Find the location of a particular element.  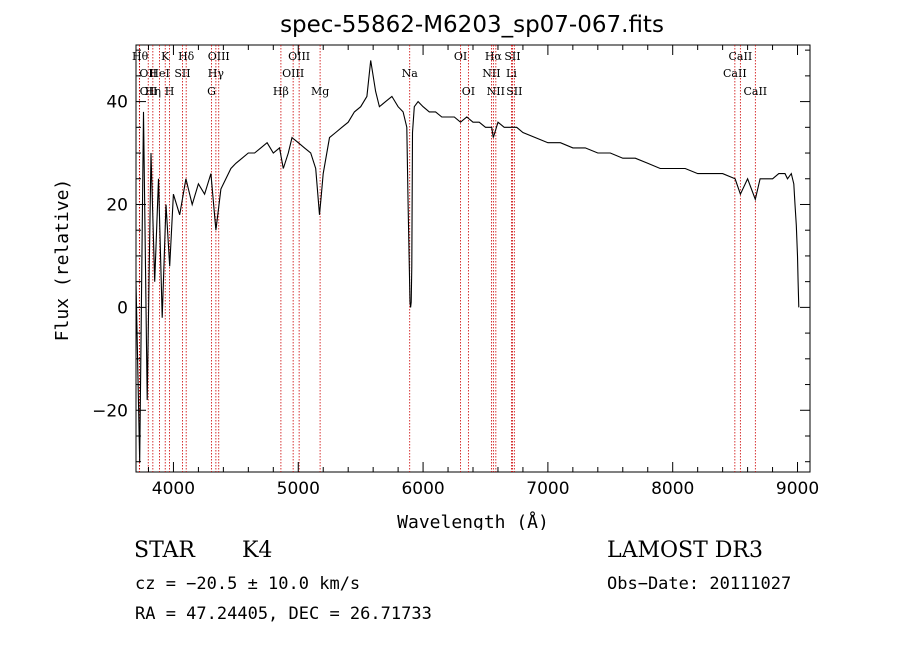

survey-label: LAMOST DR3 is located at coordinates (685, 550).